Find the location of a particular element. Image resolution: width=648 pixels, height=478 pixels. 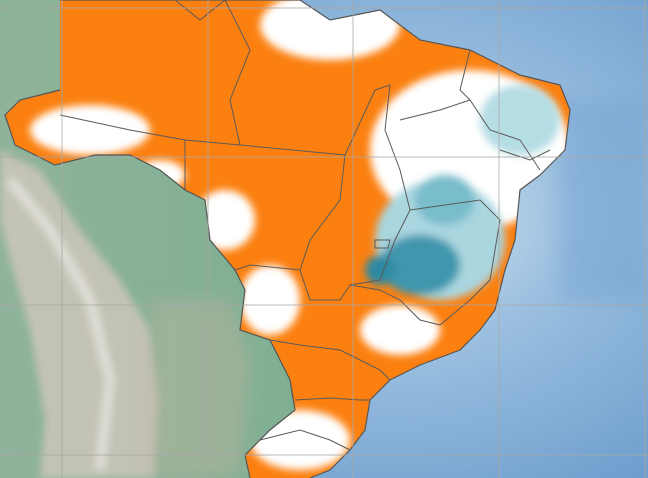

andes-peaks is located at coordinates (61, 323).